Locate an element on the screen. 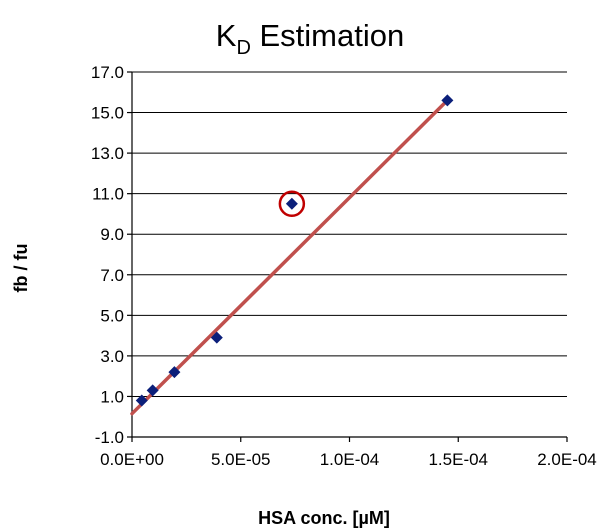 Image resolution: width=613 pixels, height=532 pixels. y-tick-label: 5.0 is located at coordinates (112, 315).